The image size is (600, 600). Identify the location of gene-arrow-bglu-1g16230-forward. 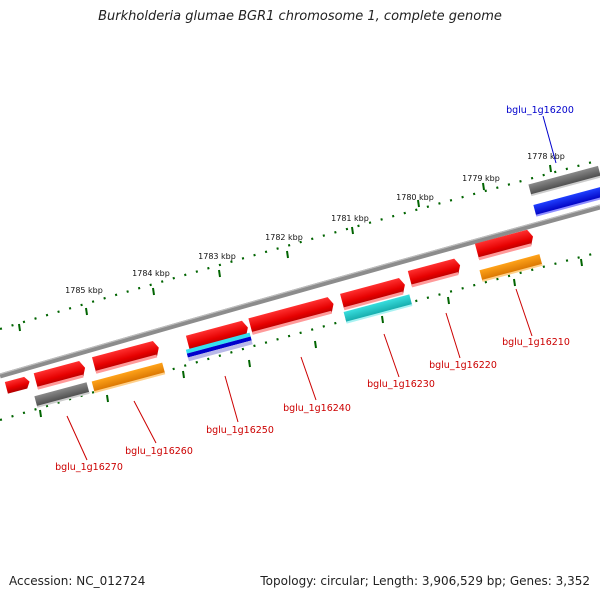
(373, 293).